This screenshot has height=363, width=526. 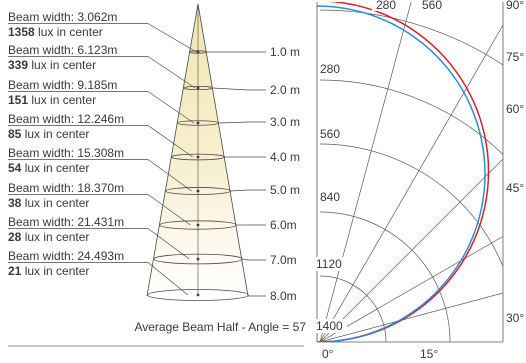 What do you see at coordinates (62, 85) in the screenshot?
I see `beam-width-label: Beam width: 9.185m` at bounding box center [62, 85].